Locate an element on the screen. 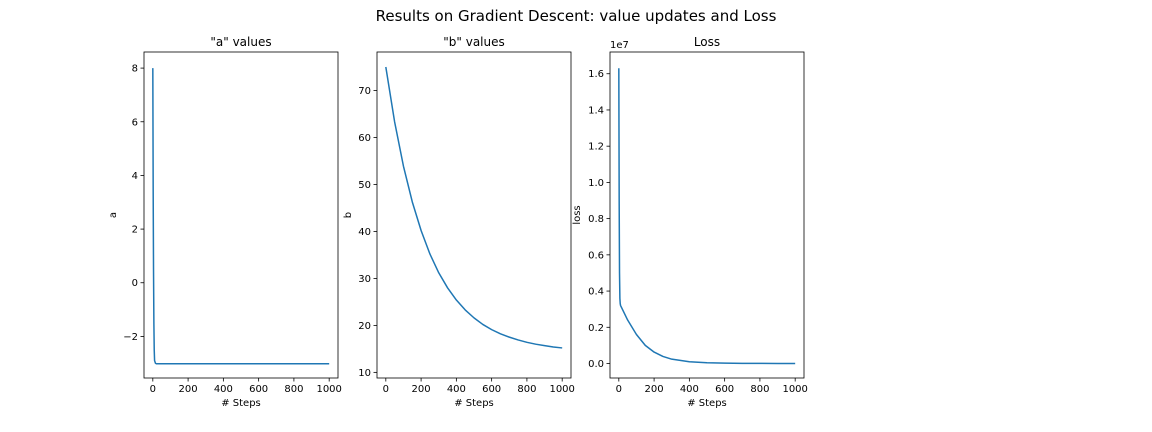  y-tick-label: 0.2 is located at coordinates (596, 328).